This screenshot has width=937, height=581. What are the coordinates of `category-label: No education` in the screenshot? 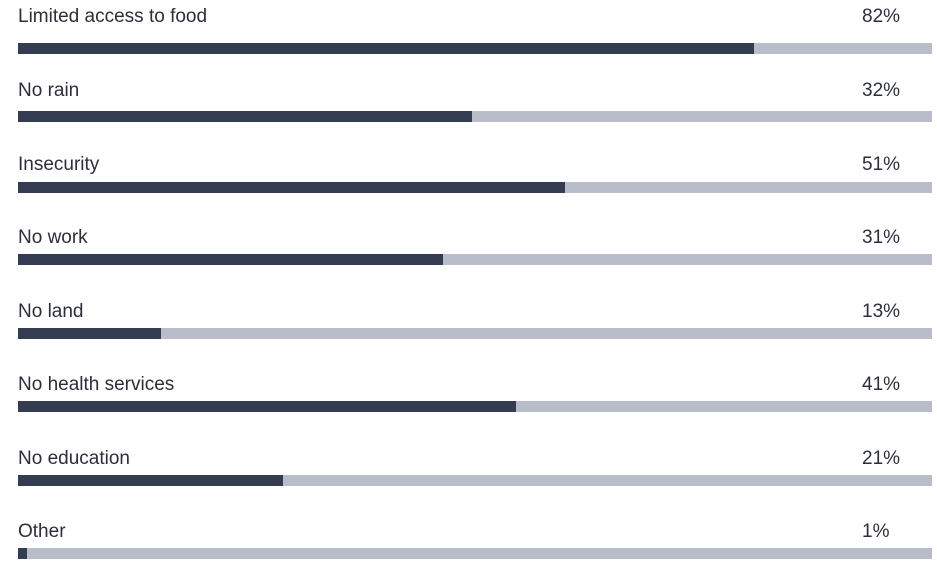 It's located at (74, 458).